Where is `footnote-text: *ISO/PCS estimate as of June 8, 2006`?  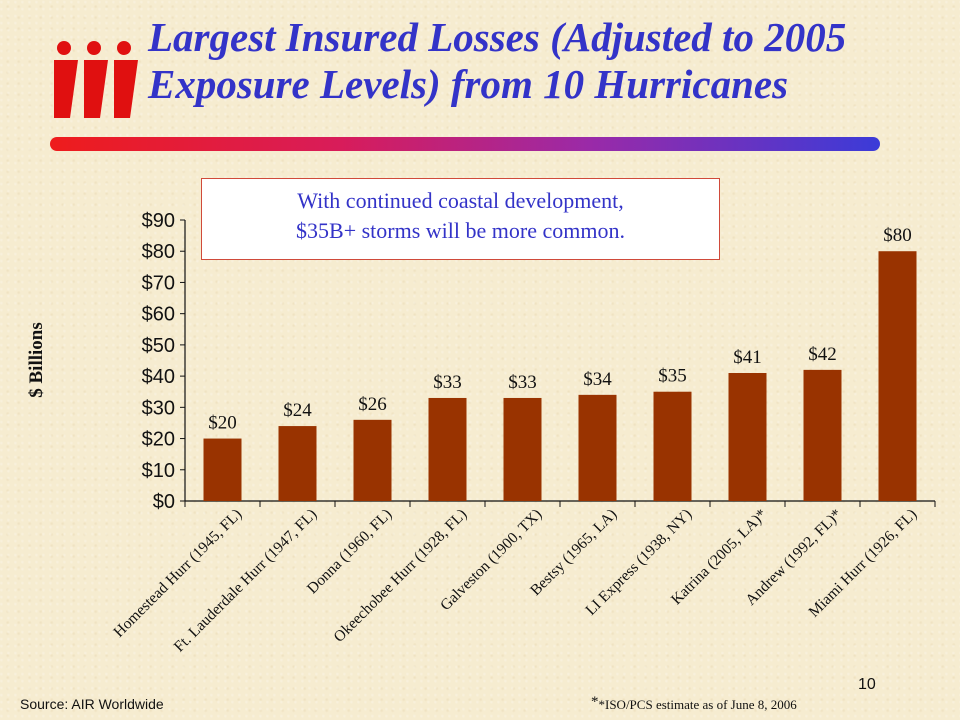
footnote-text: *ISO/PCS estimate as of June 8, 2006 is located at coordinates (697, 704).